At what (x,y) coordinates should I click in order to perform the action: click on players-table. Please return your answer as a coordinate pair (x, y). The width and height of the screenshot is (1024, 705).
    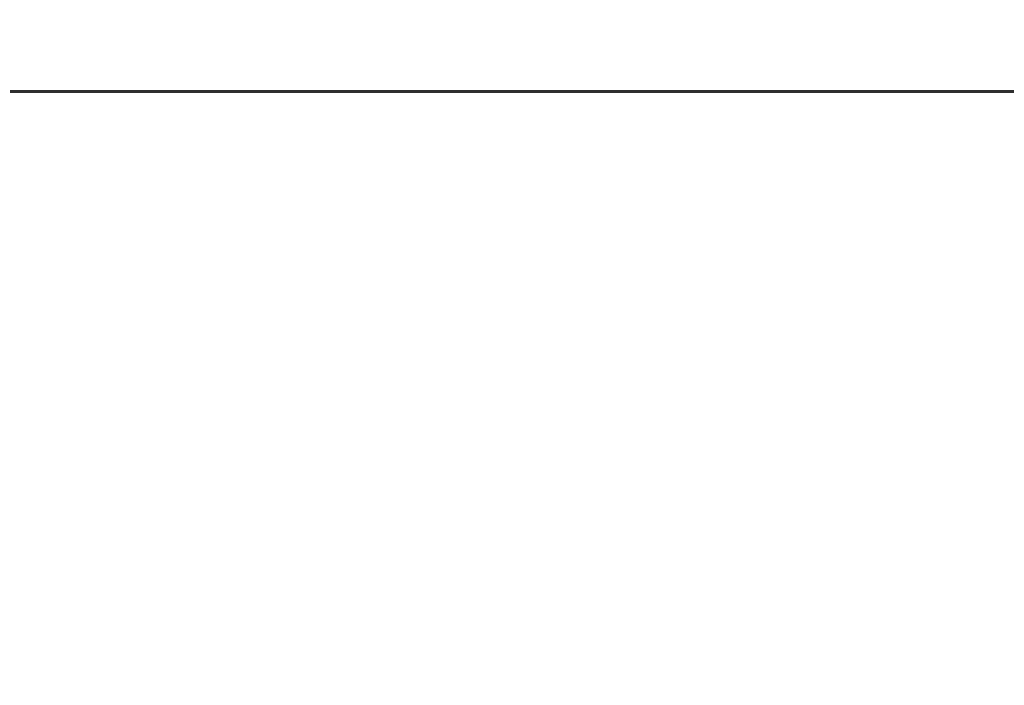
    Looking at the image, I should click on (512, 67).